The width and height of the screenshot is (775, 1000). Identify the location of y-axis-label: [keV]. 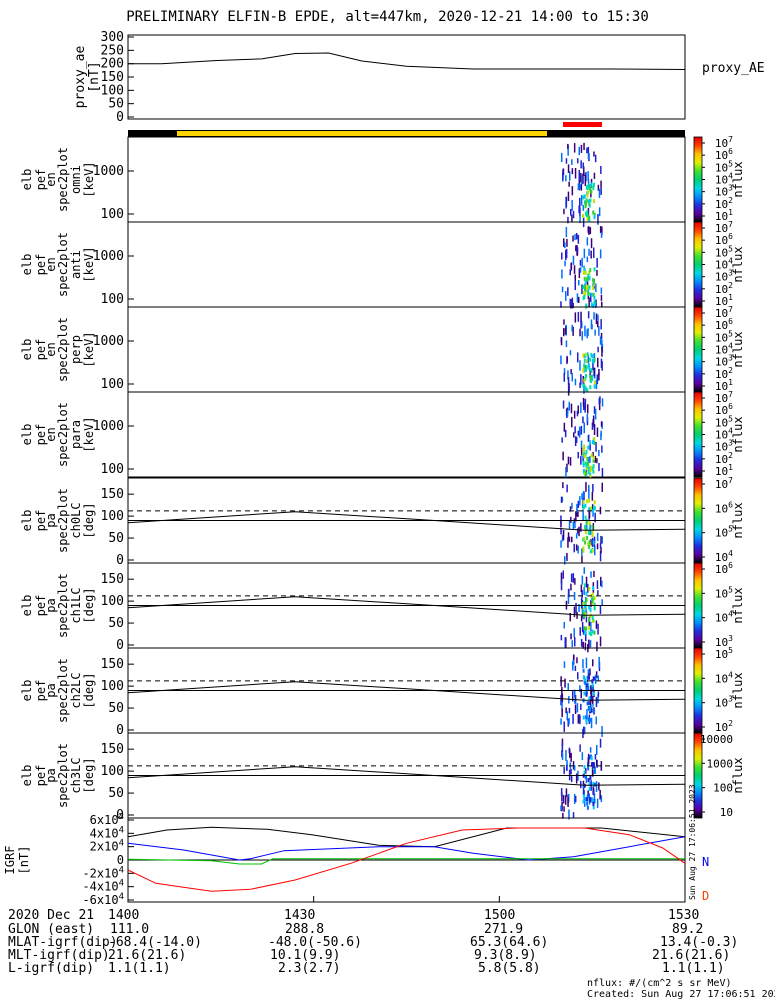
(89, 264).